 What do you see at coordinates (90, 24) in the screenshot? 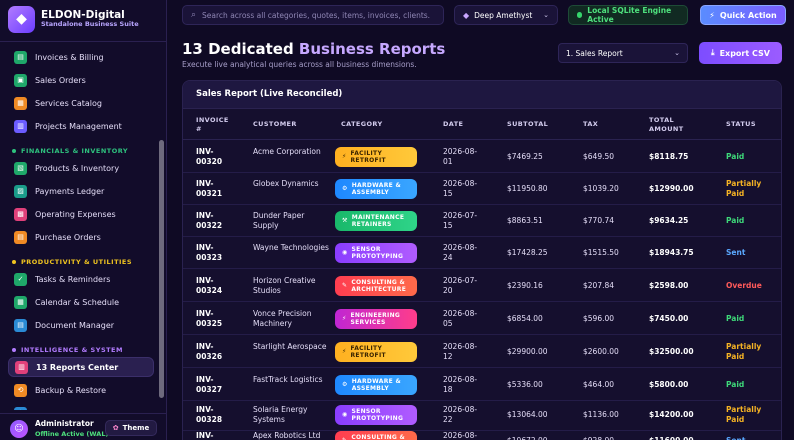
I see `brand-subtitle: Standalone Business Suite` at bounding box center [90, 24].